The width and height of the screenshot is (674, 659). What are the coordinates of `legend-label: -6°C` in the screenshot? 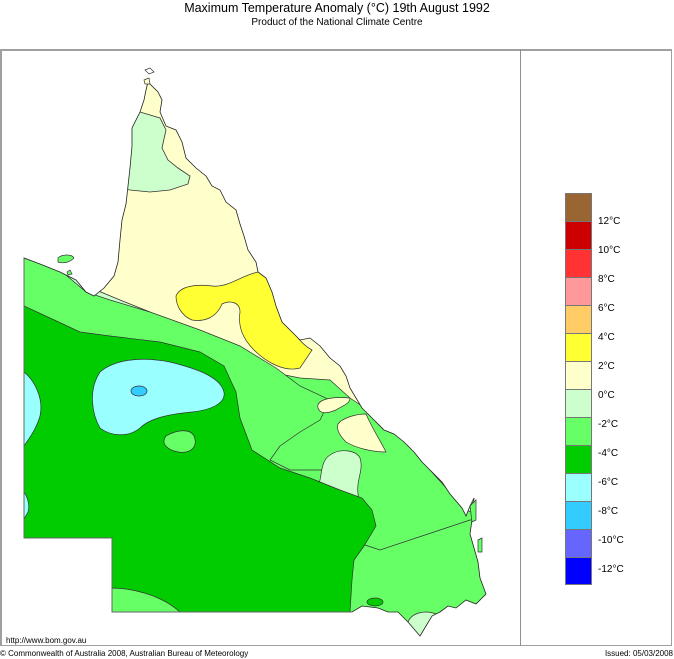 It's located at (608, 482).